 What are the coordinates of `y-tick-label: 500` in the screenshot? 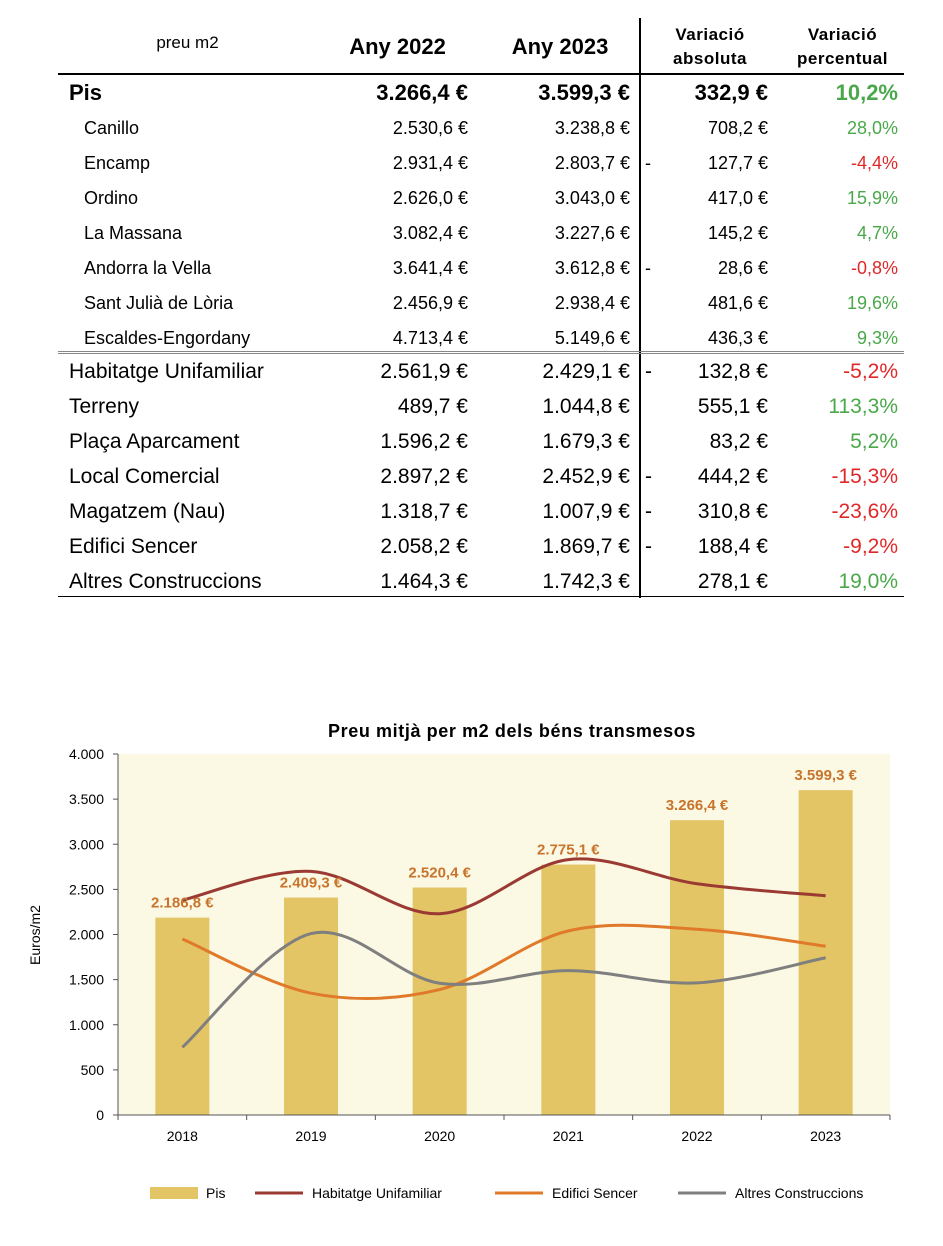 It's located at (93, 1070).